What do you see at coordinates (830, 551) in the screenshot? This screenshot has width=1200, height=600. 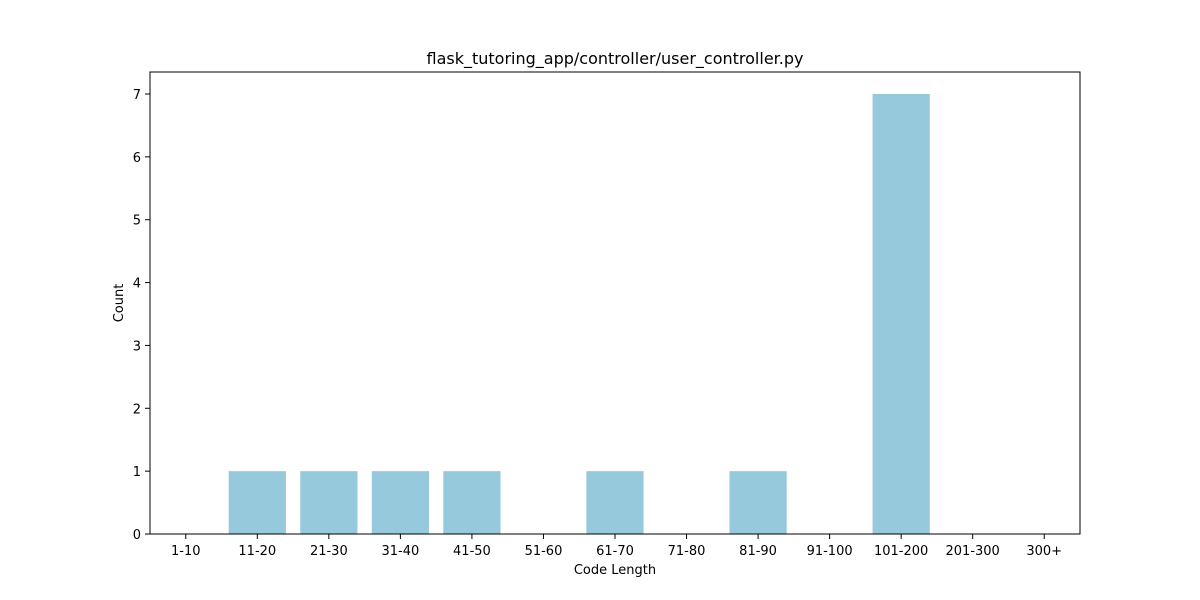 I see `x-tick-label: 91-100` at bounding box center [830, 551].